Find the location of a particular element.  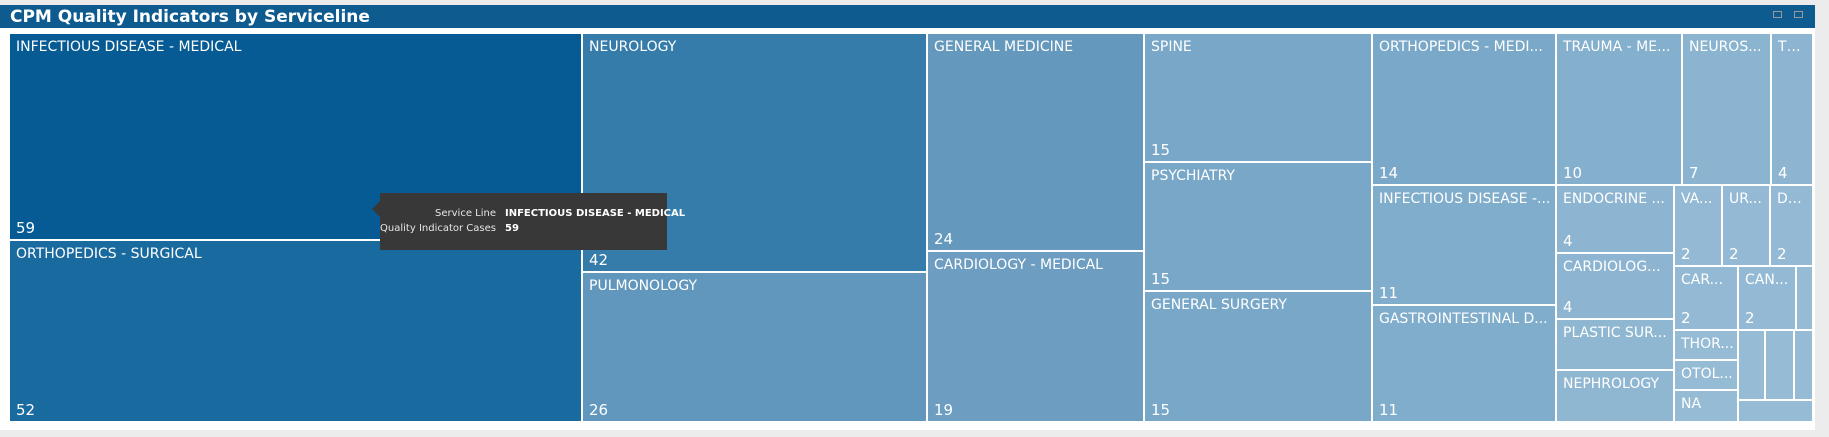

treemap-tile-orthopedics-surgical: ORTHOPEDICS - SURGICAL 52 is located at coordinates (296, 332).